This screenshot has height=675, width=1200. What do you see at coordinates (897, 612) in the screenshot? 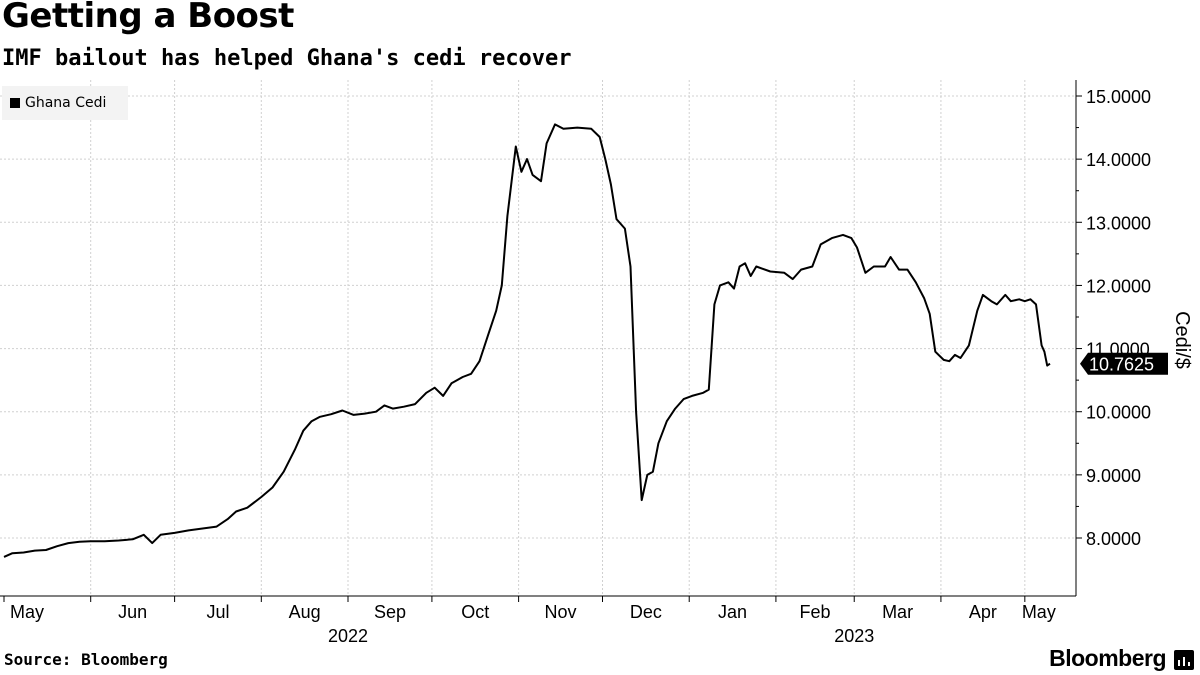
I see `x-tick-label: Mar` at bounding box center [897, 612].